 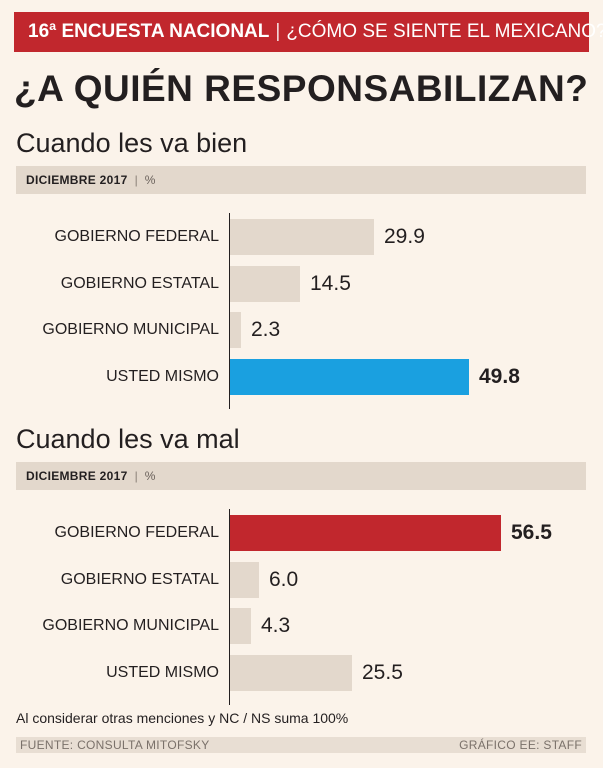 I want to click on source-credit: FUENTE: CONSULTA MITOFSKY, so click(x=115, y=745).